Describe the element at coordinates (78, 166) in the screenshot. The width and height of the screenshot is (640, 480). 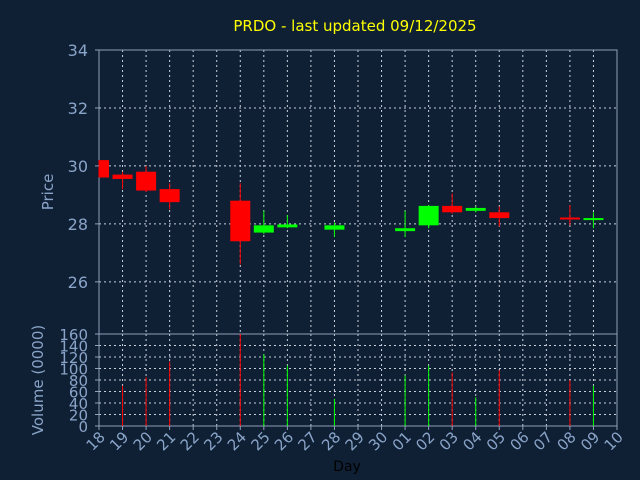
I see `price-tick-label: 30` at that location.